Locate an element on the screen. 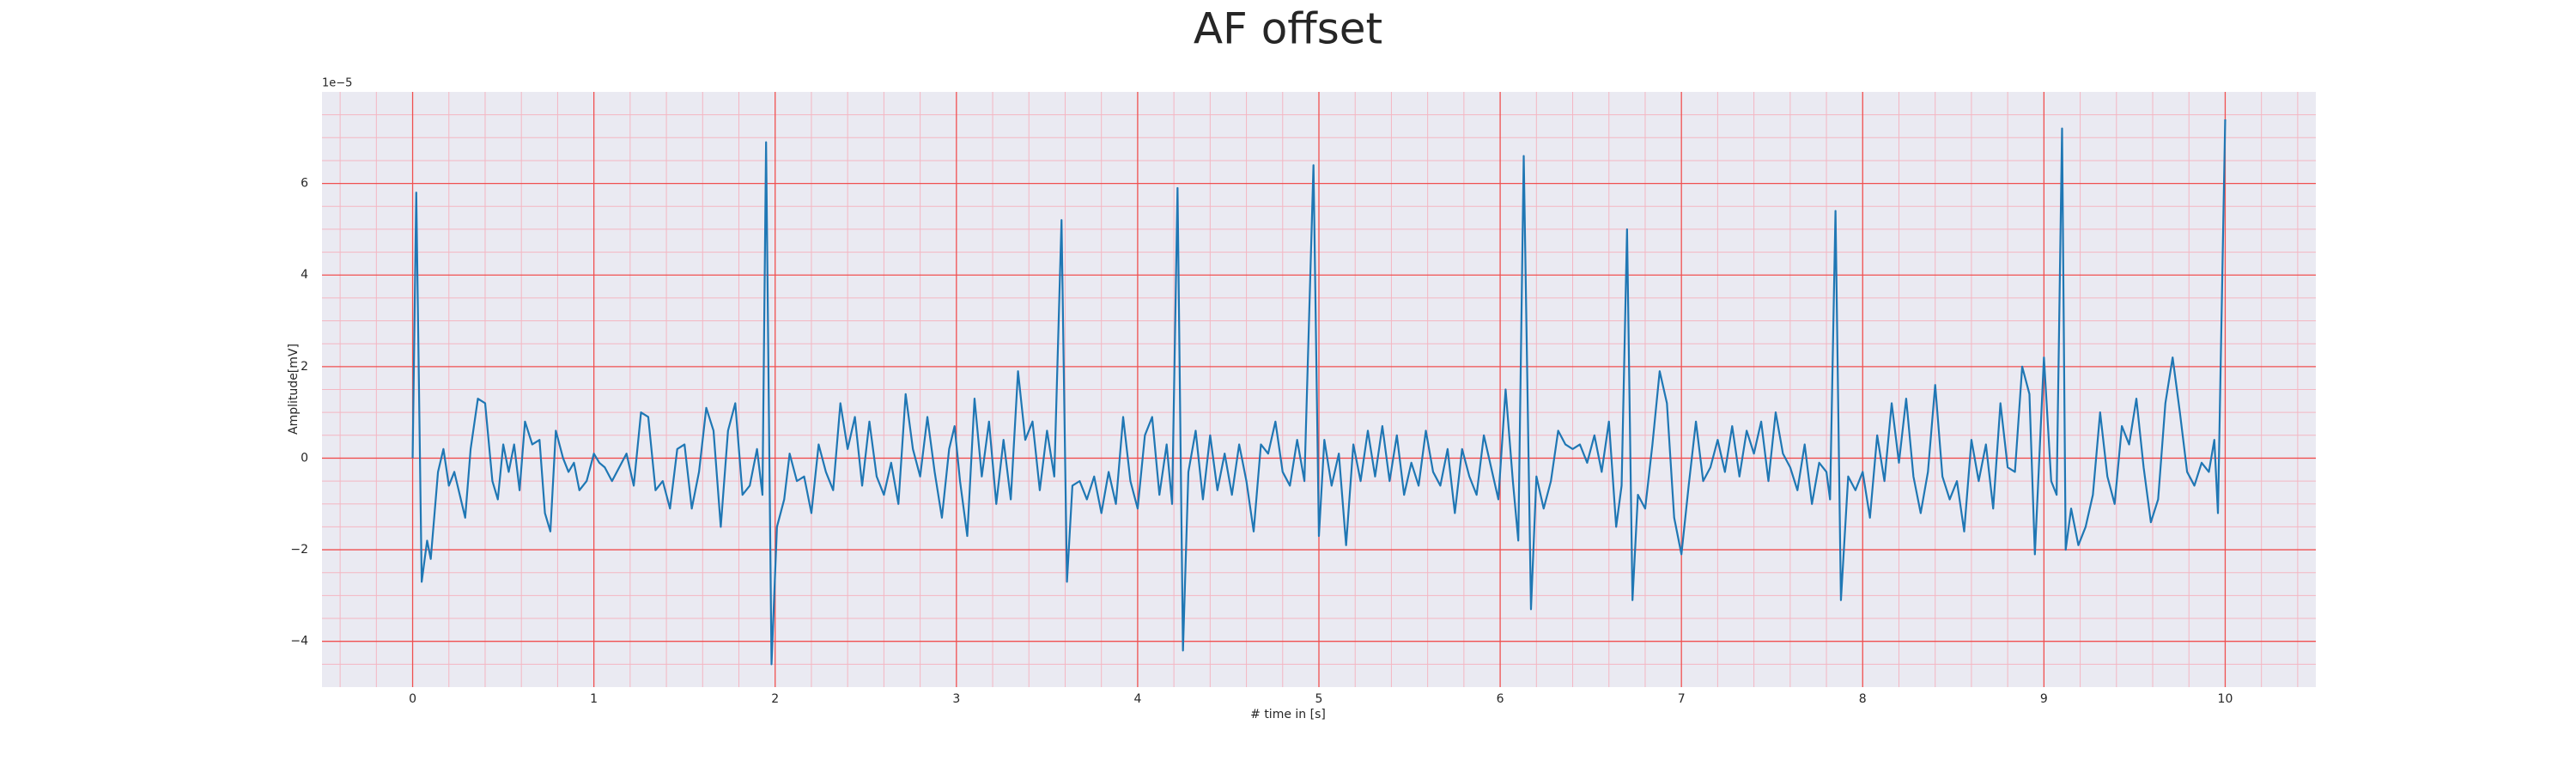 Image resolution: width=2576 pixels, height=773 pixels. x-axis-label: # time in [s] is located at coordinates (1288, 714).